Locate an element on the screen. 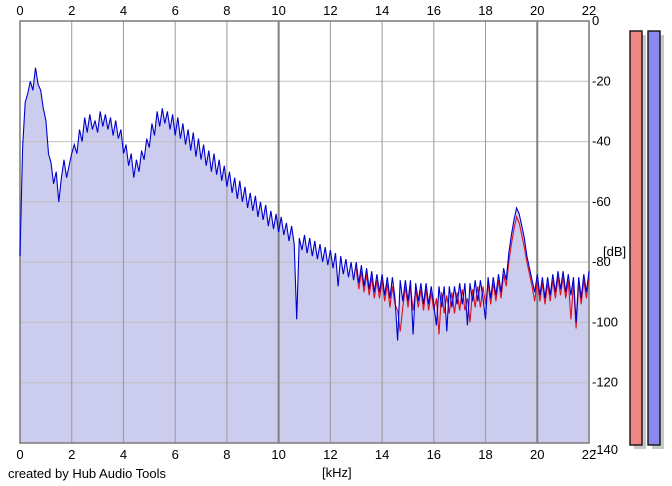 This screenshot has width=672, height=486. level-meter-left is located at coordinates (636, 238).